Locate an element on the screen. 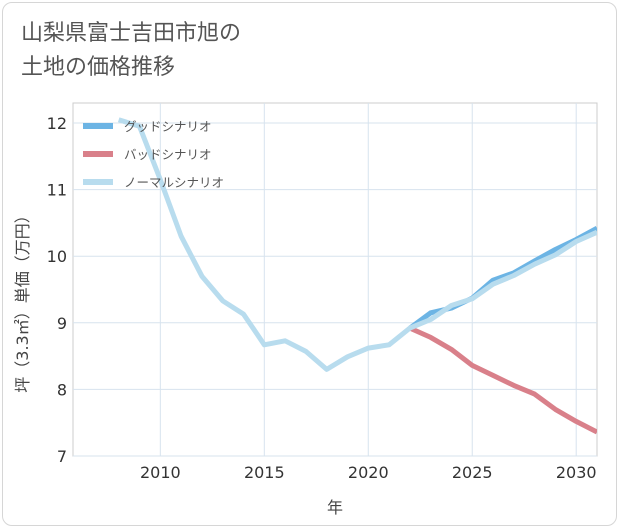  y-tick-label: 10 is located at coordinates (57, 256).